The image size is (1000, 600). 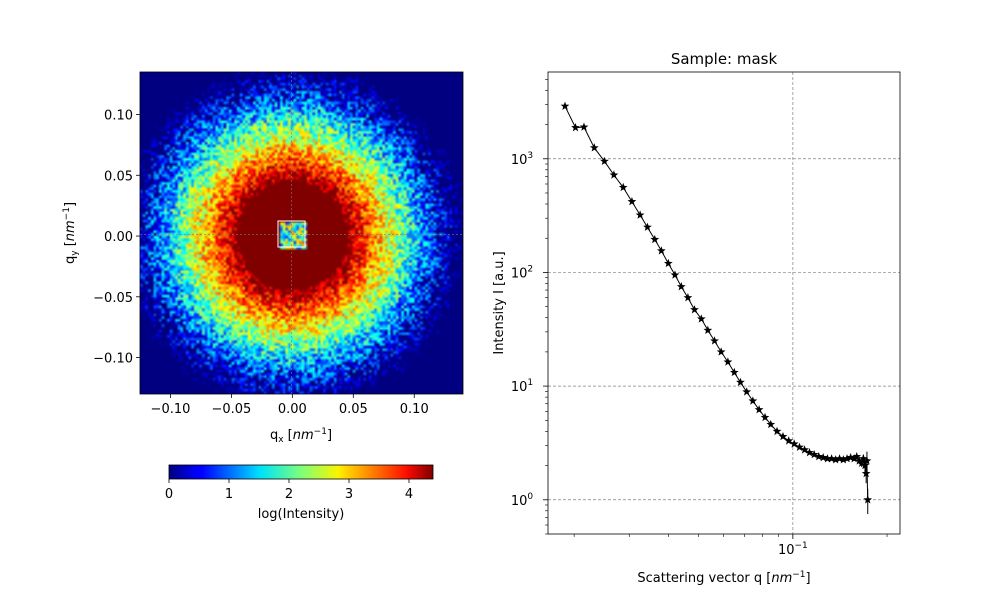 I want to click on heatmap-y-tick-label: −0.05, so click(x=113, y=298).